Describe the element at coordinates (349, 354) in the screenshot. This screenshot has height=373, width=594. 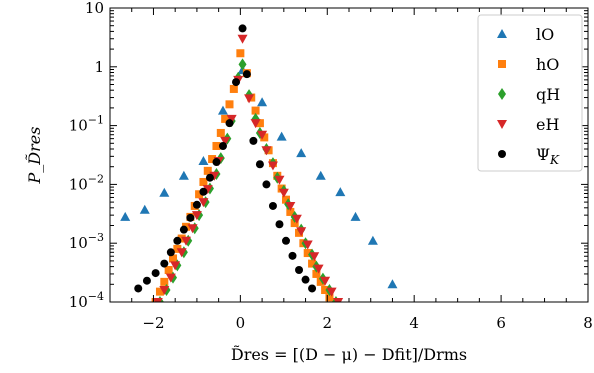
I see `x-axis-label: D̃res = [(D − μ) − Dfit]/Drms` at that location.